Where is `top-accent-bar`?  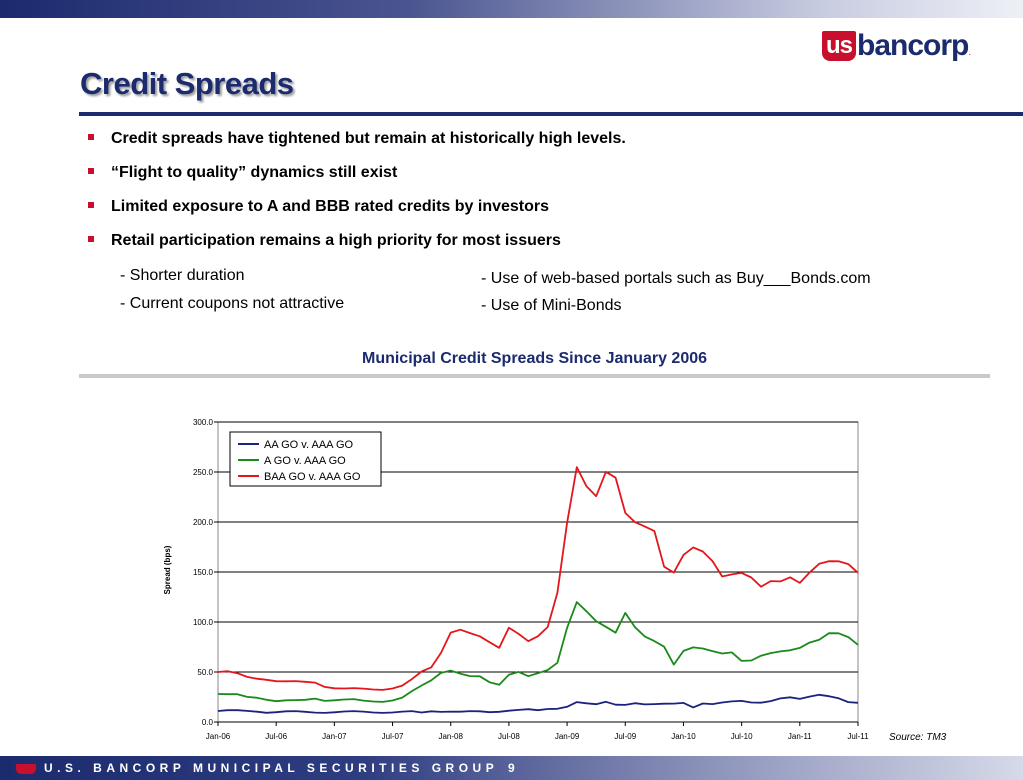 top-accent-bar is located at coordinates (511, 9).